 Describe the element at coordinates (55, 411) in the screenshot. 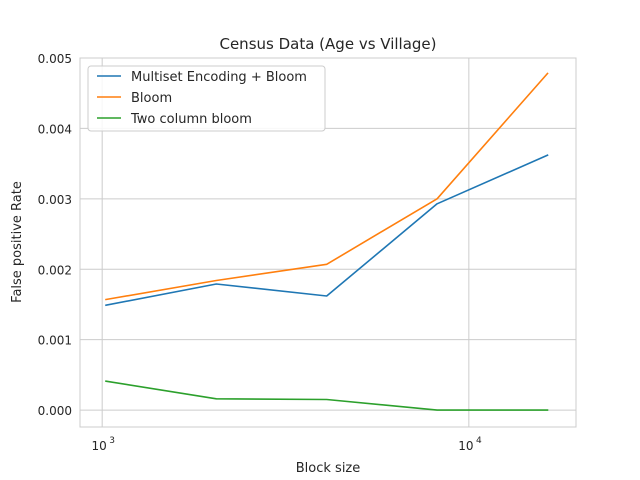

I see `y-tick-label: 0.000` at that location.